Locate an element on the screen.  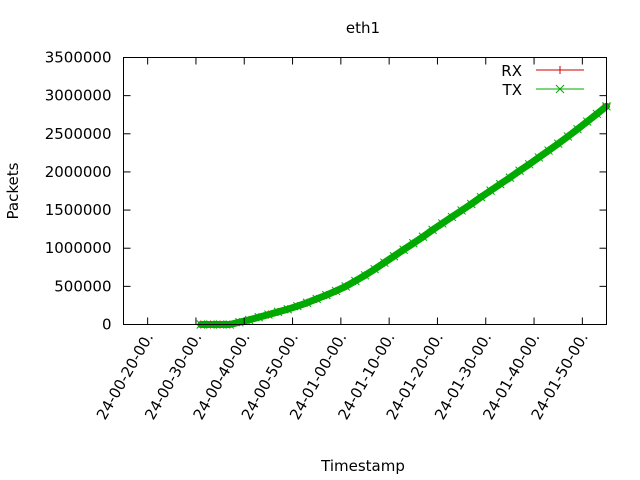
x-axis-label: Timestamp is located at coordinates (362, 466).